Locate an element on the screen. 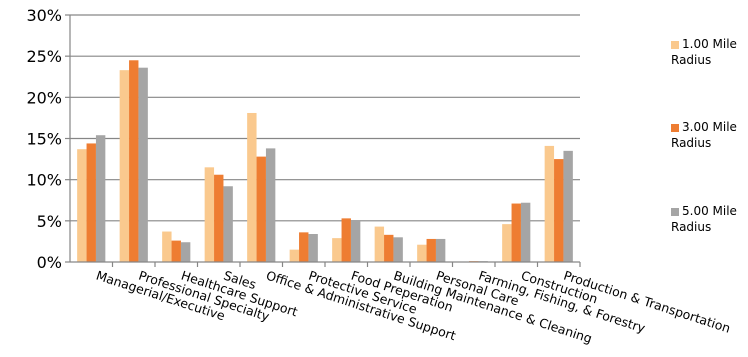 The width and height of the screenshot is (748, 357). y-tick-label: 30% is located at coordinates (44, 15).